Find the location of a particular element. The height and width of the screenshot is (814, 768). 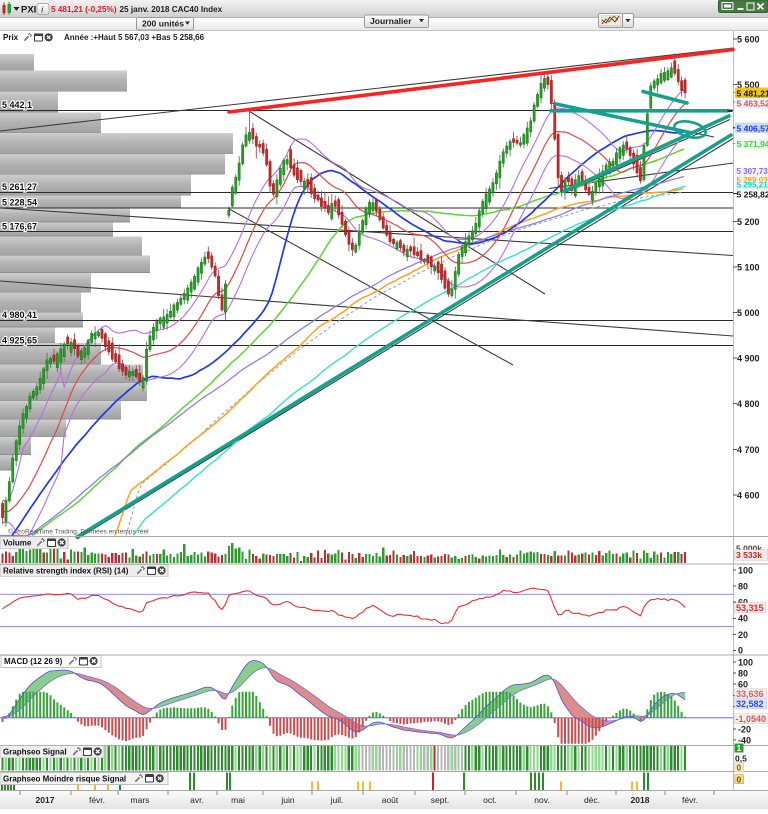

svg-text: 4 980,41 is located at coordinates (19, 315).